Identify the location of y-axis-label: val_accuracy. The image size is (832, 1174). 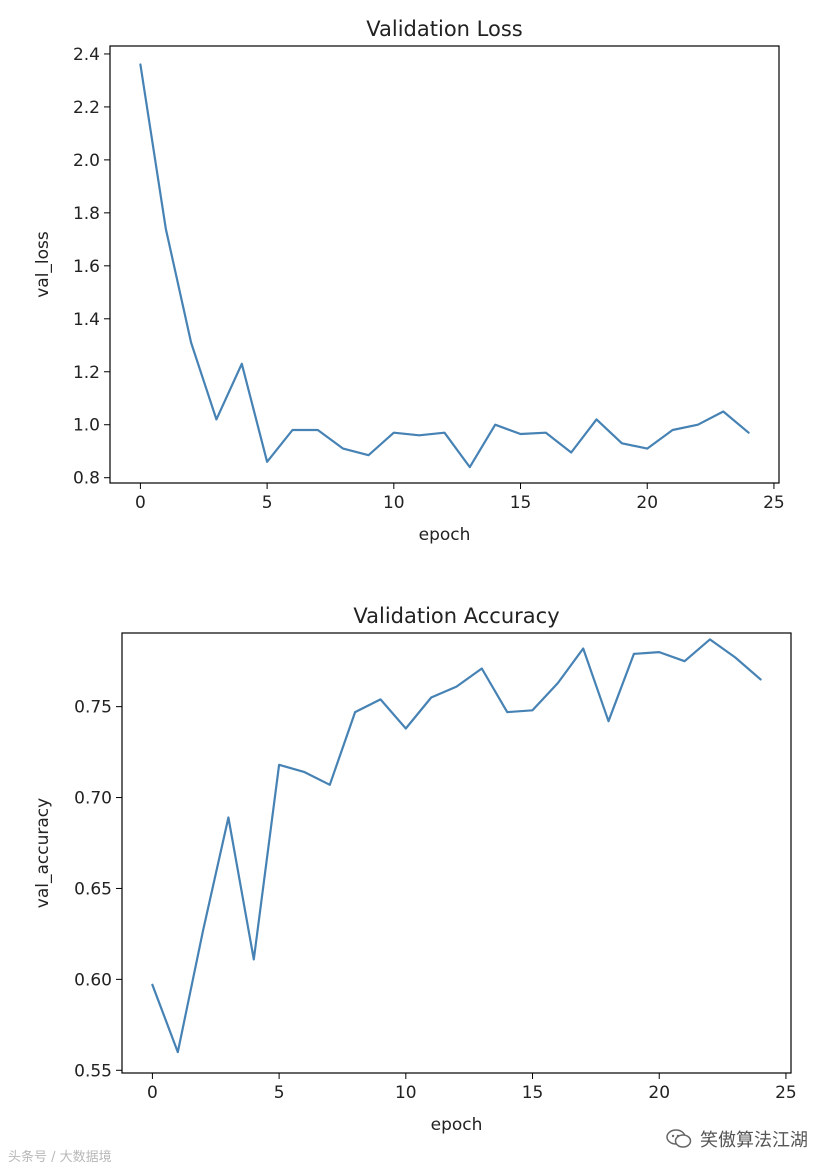
(43, 853).